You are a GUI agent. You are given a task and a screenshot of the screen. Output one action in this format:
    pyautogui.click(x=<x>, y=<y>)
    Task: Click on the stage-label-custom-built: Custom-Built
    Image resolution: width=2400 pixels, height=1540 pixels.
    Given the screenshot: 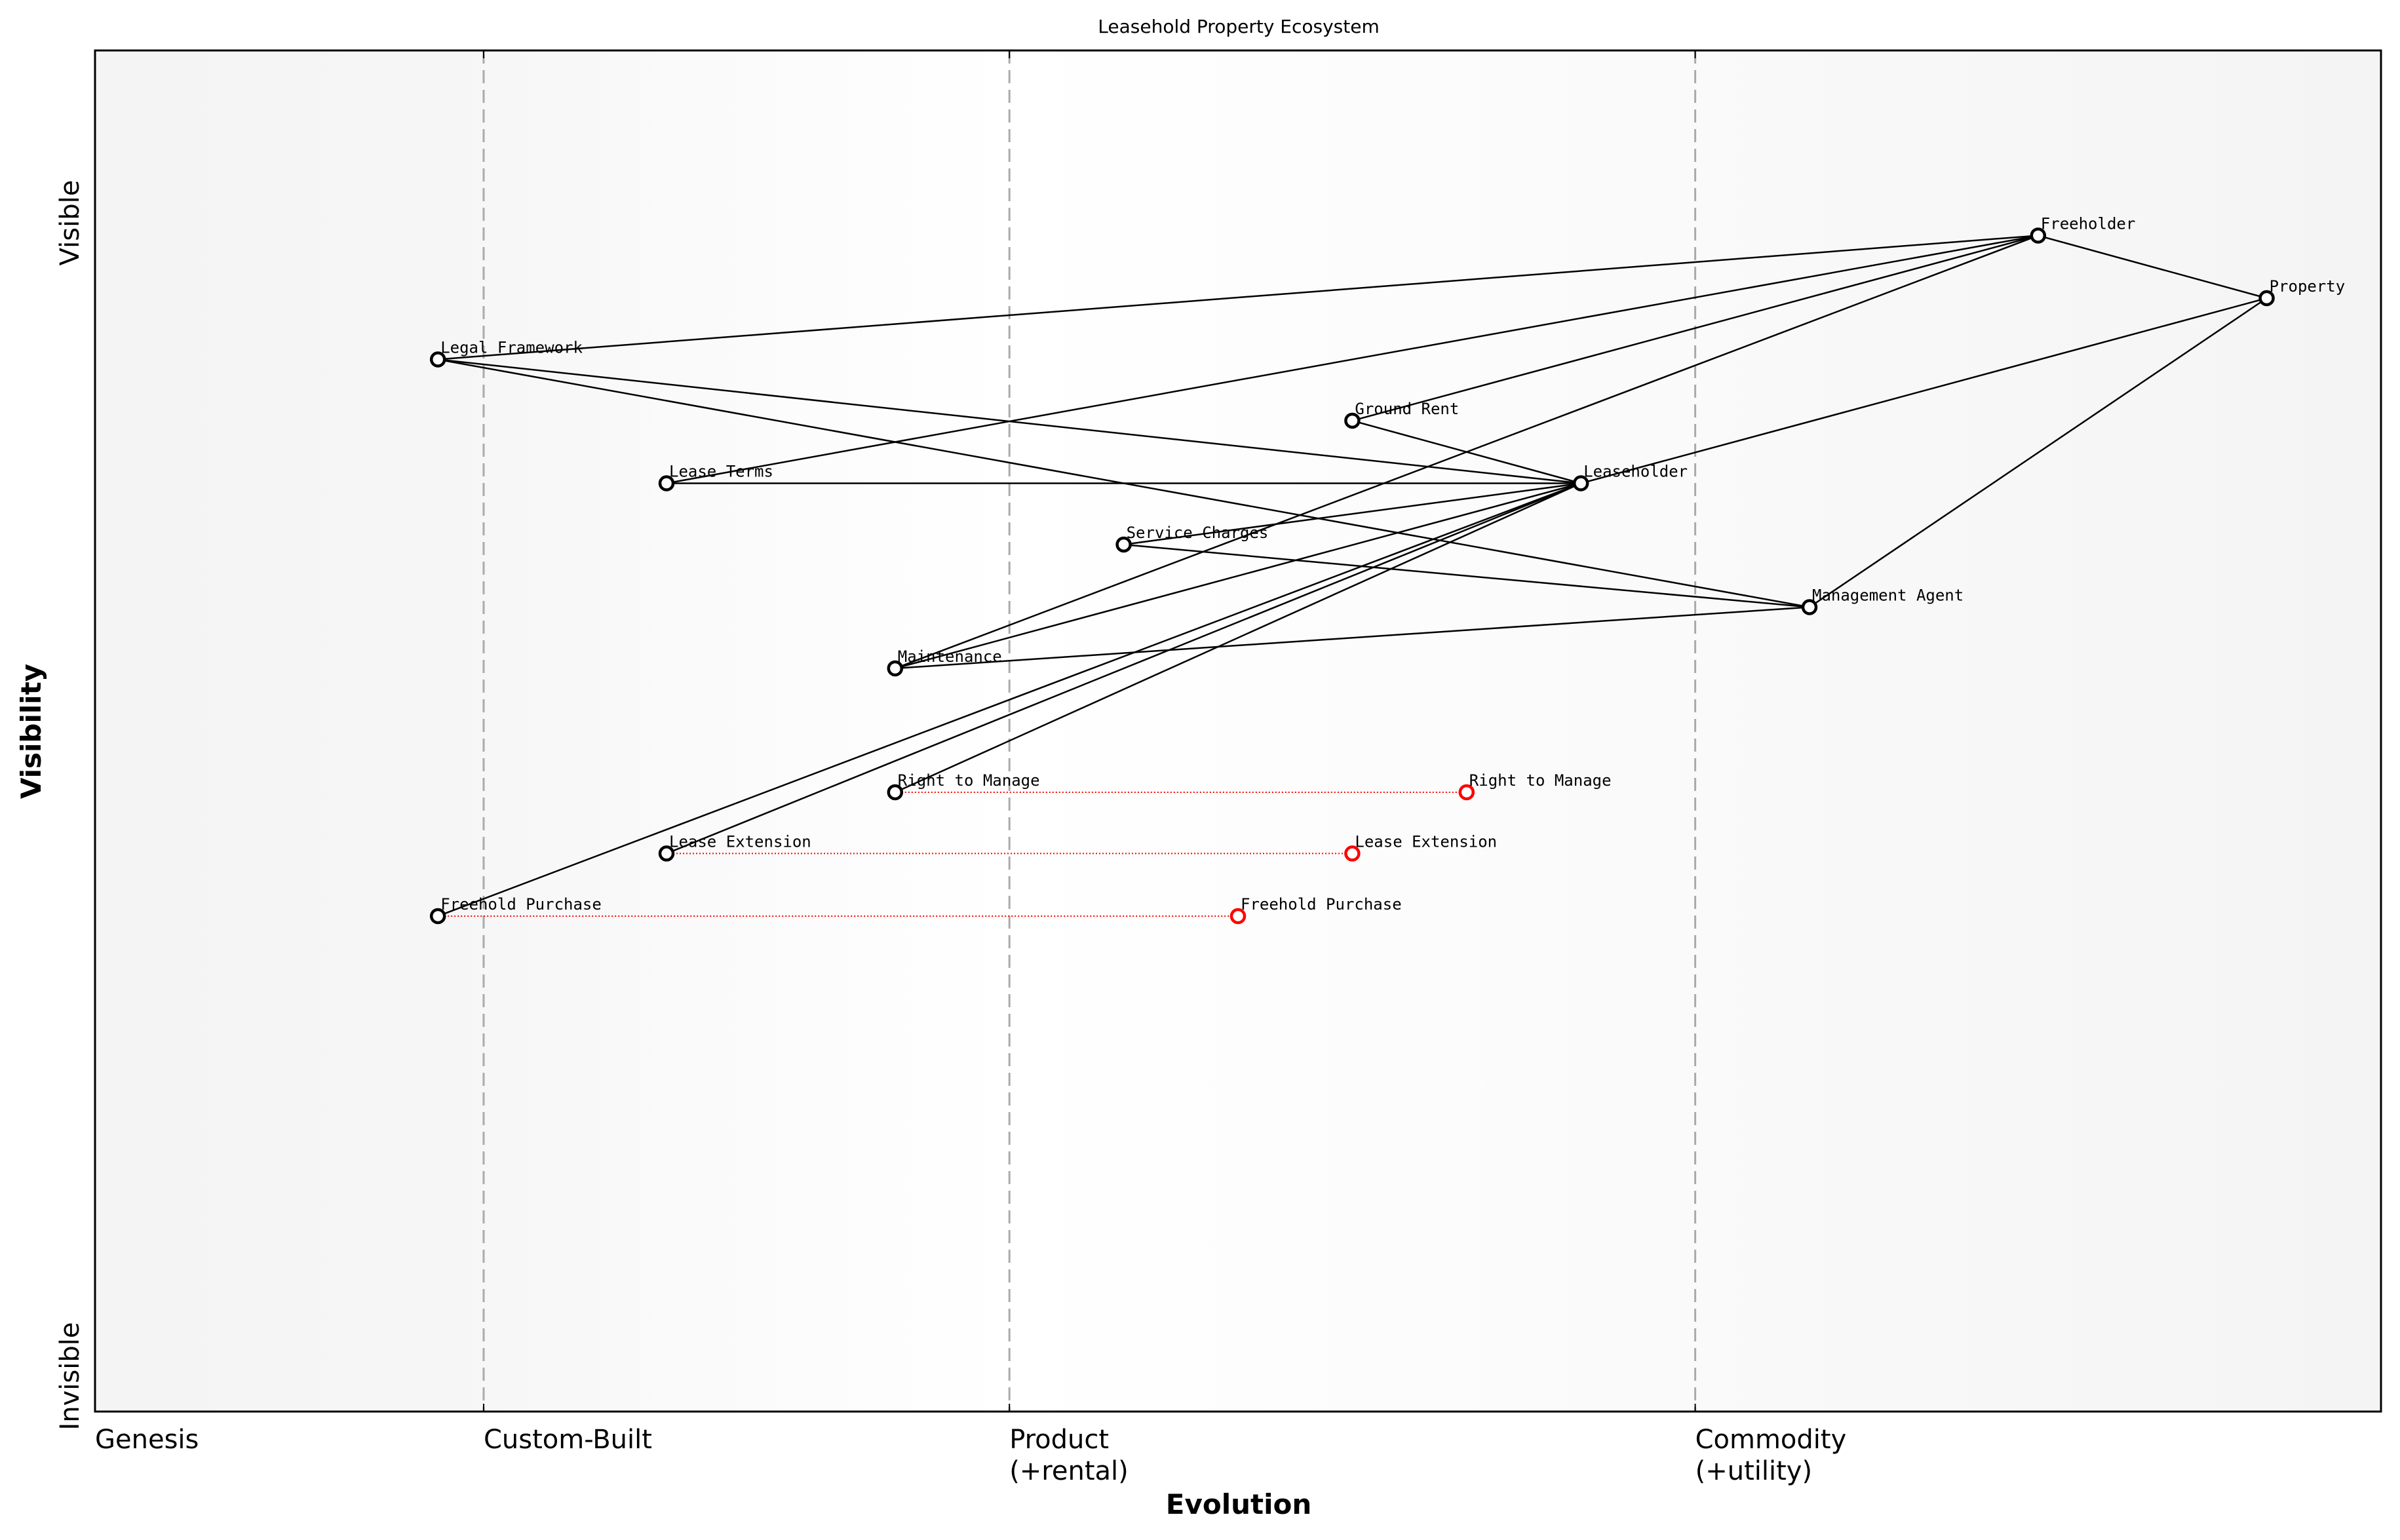 What is the action you would take?
    pyautogui.click(x=568, y=1440)
    